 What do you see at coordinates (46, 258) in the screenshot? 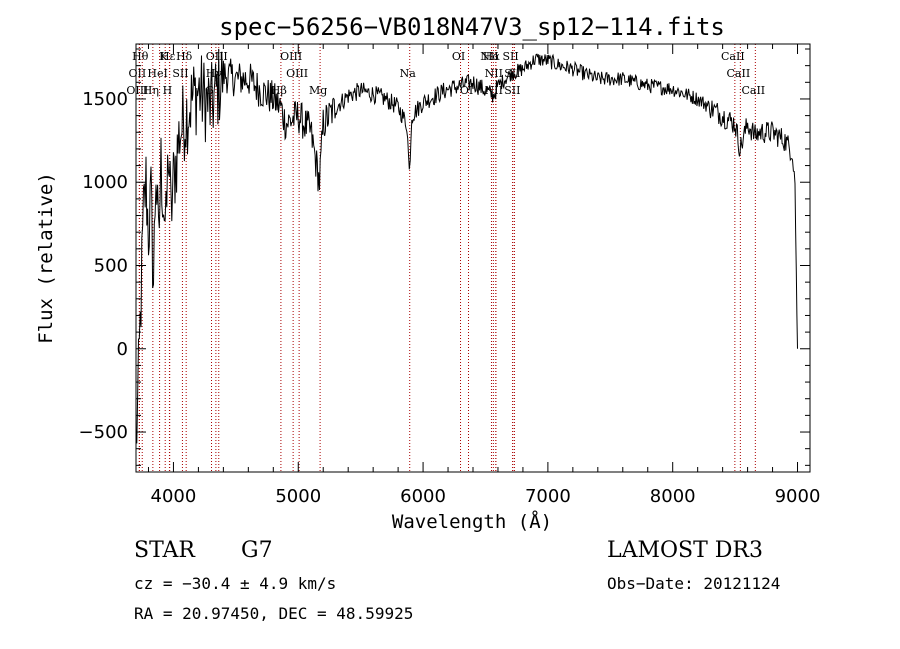
I see `y-axis-label: Flux (relative)` at bounding box center [46, 258].